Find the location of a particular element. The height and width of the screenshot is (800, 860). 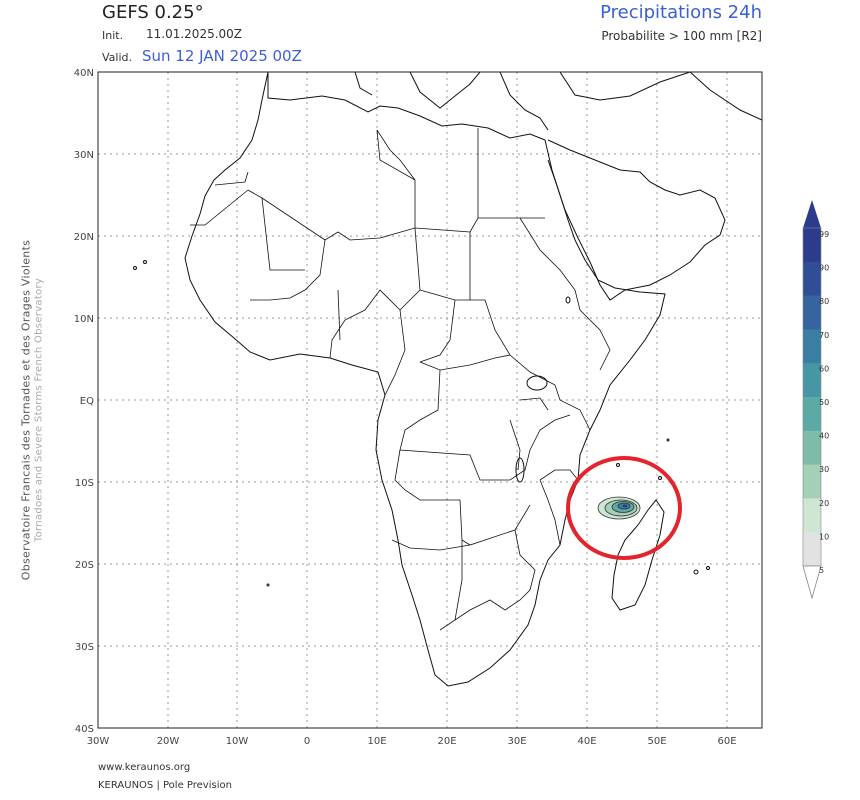

colorbar-tick-label: 5 is located at coordinates (821, 570).